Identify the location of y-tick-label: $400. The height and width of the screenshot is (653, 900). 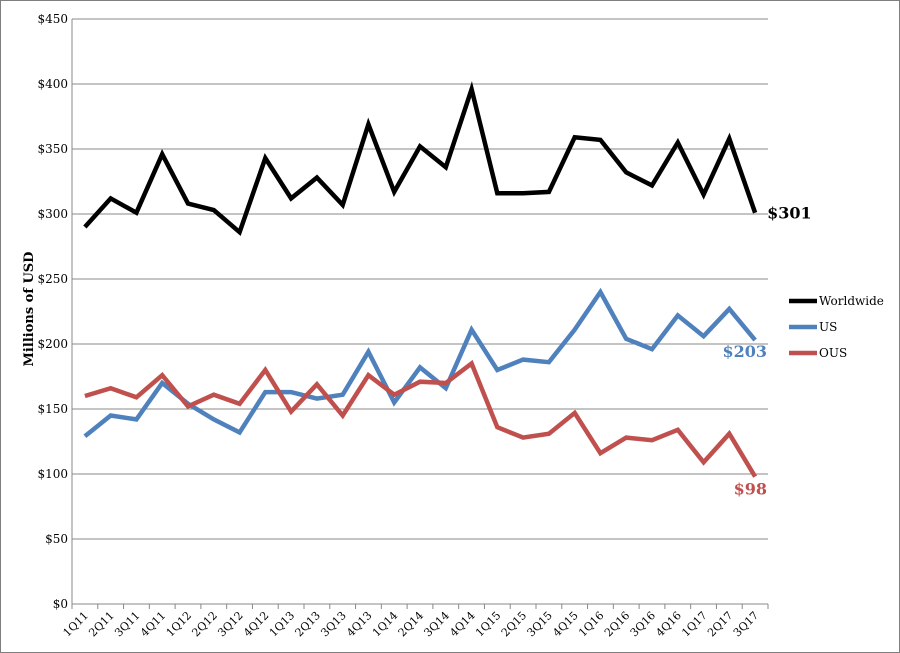
(52, 84).